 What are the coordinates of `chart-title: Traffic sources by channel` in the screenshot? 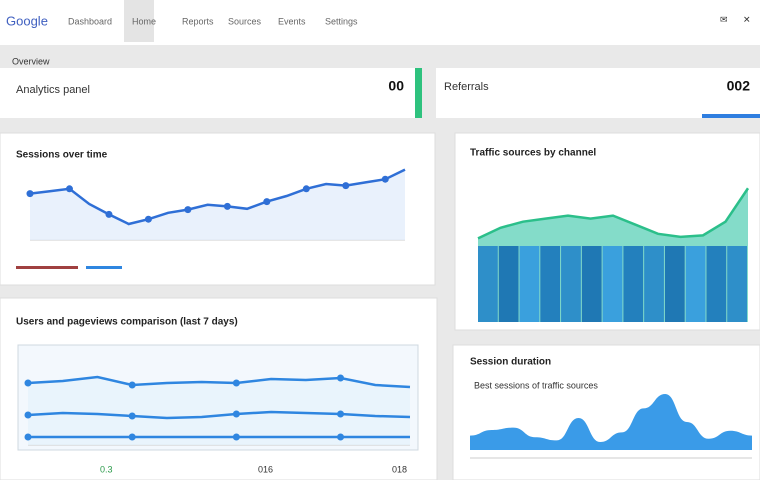 It's located at (533, 153).